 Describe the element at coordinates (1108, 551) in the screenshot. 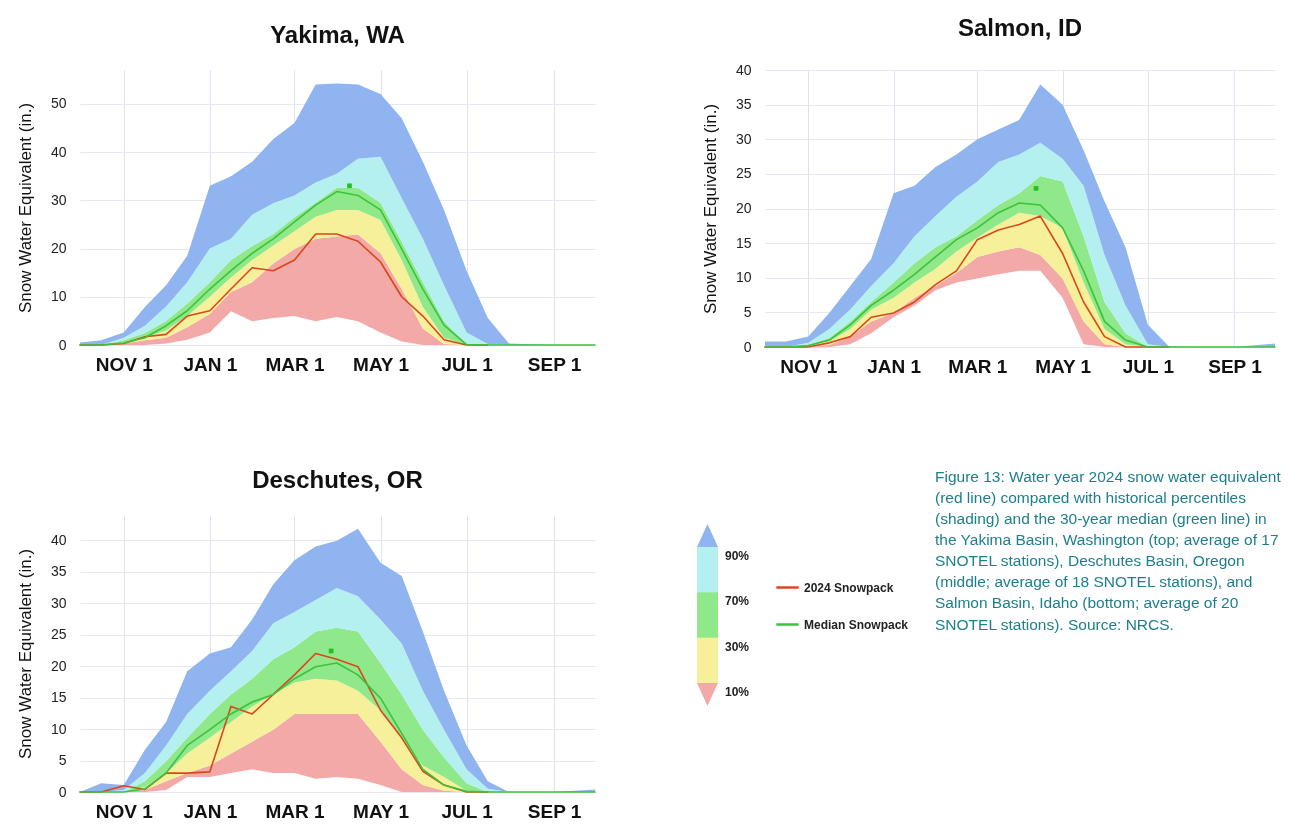

I see `caption: Figure 13: Water year 2024 snow water equivalent (red line) compared with historical percentiles (shading) and the 30-year median (green line) in the Yakima Basin, Washington (top; average of 17 SNOTEL stations), Deschutes Basin, Oregon (middle; average of 18 SNOTEL stations), and Salmon Basin, Idaho (bottom; average of 20 SNOTEL stations). Source: NRCS.` at that location.